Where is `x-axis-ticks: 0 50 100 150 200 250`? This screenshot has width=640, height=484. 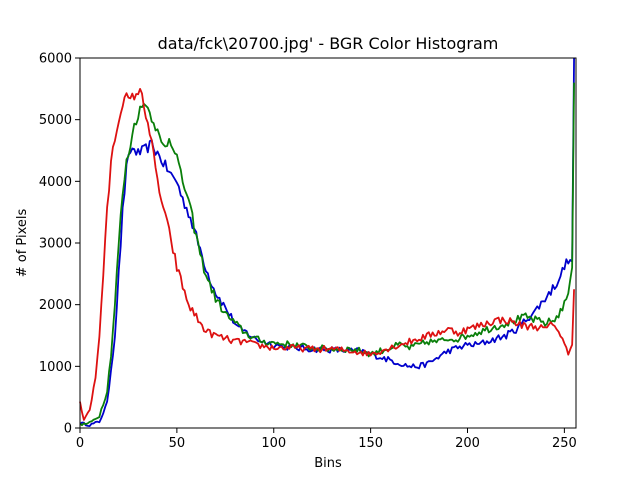
x-axis-ticks: 0 50 100 150 200 250 is located at coordinates (326, 439).